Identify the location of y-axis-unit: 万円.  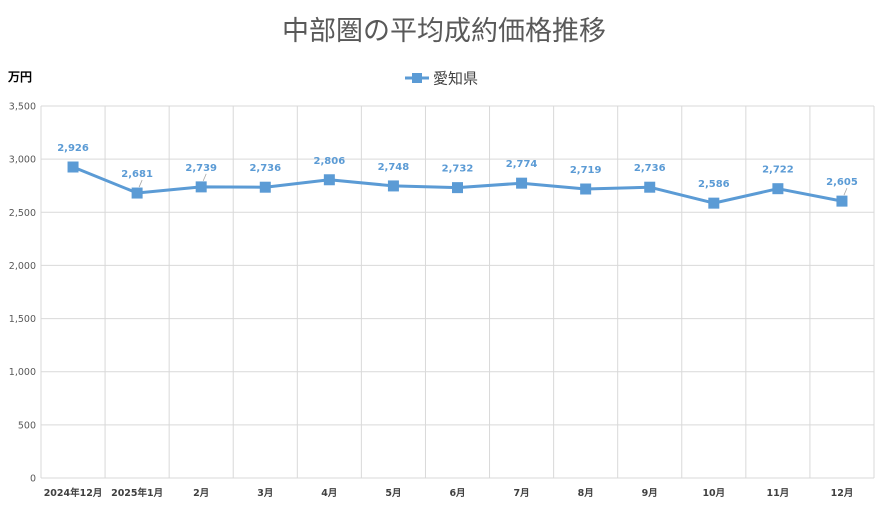
(19, 77).